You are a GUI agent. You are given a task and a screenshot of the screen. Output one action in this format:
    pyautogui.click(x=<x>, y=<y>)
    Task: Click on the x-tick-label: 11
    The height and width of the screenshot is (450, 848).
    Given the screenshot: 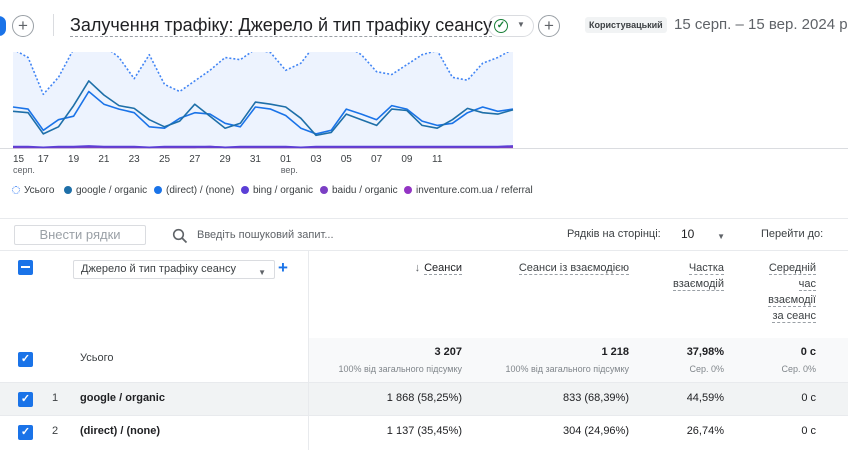 What is the action you would take?
    pyautogui.click(x=437, y=159)
    